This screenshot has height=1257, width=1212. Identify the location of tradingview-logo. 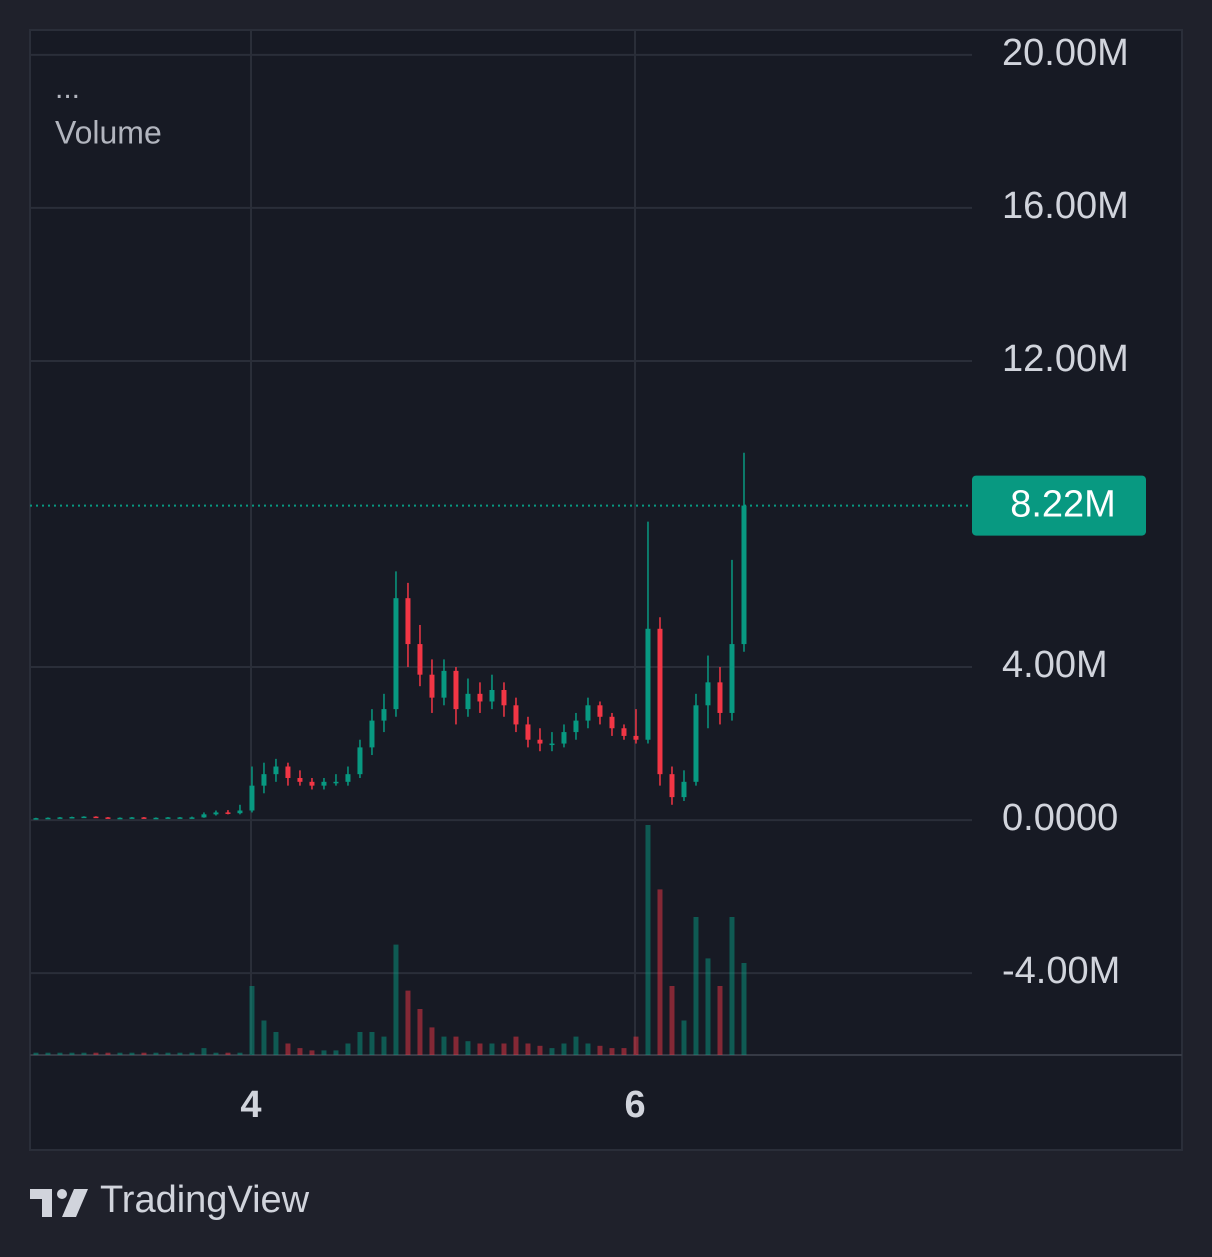
(59, 1203).